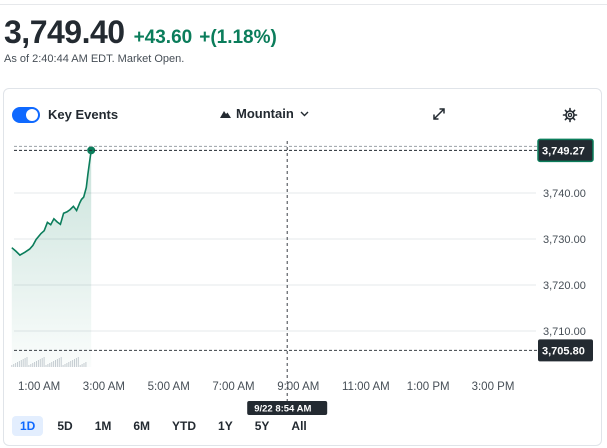  I want to click on chart-type-dropdown: Mountain, so click(264, 113).